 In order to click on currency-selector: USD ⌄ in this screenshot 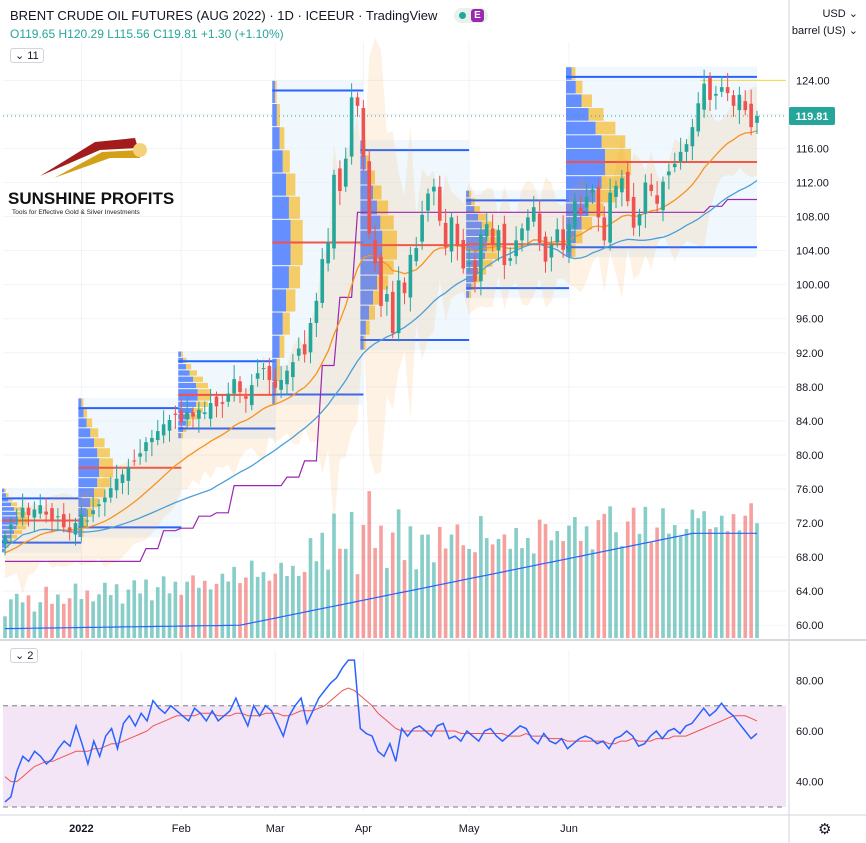, I will do `click(840, 14)`.